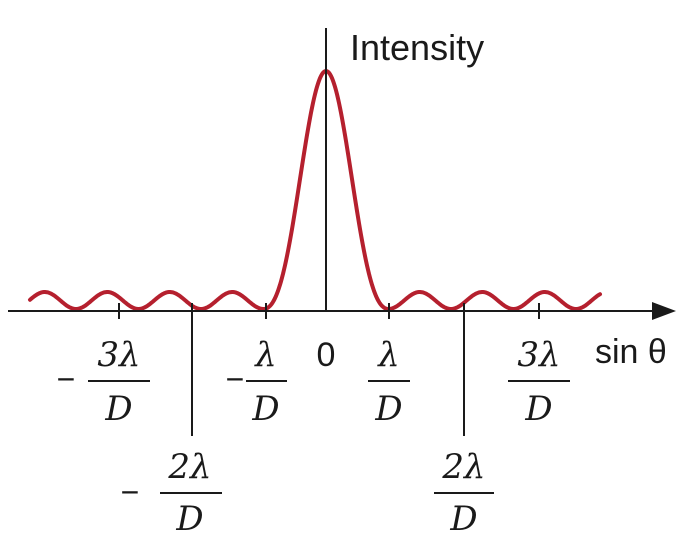  What do you see at coordinates (103, 382) in the screenshot?
I see `tick-label-minus-3: − 3λ D` at bounding box center [103, 382].